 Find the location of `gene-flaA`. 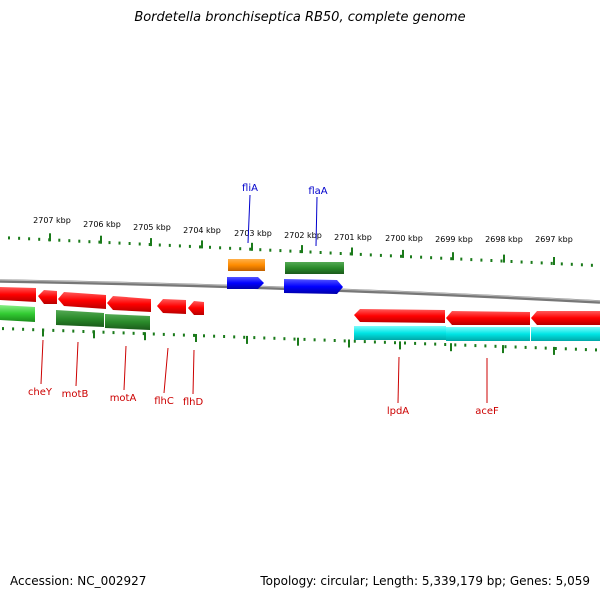

gene-flaA is located at coordinates (313, 286).